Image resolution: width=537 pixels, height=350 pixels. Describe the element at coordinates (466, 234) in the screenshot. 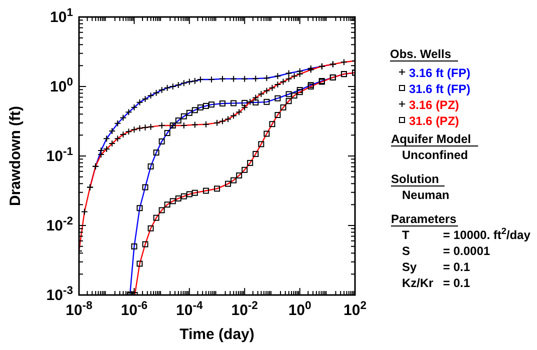

I see `text: T = 10000. ft$^{2}$/day` at that location.